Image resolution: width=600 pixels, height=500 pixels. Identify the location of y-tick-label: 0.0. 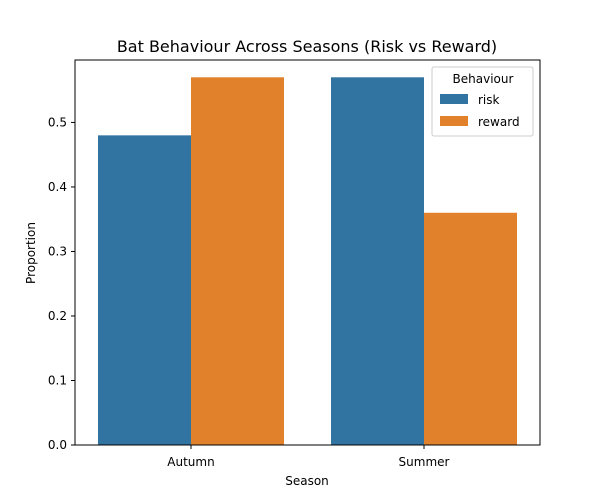
(57, 445).